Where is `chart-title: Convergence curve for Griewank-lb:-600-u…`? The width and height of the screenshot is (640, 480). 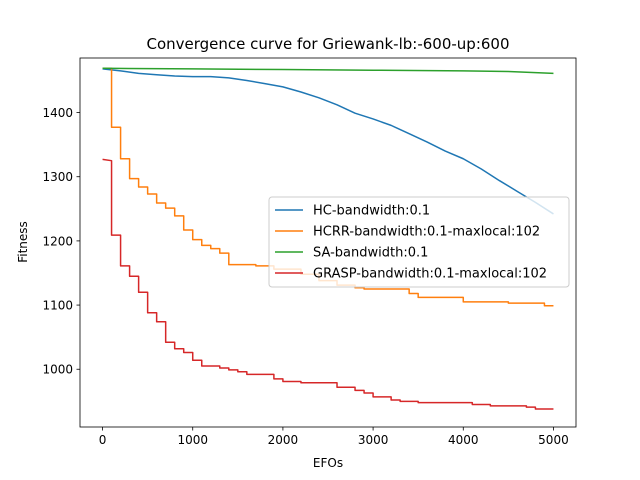
chart-title: Convergence curve for Griewank-lb:-600-u… is located at coordinates (327, 44).